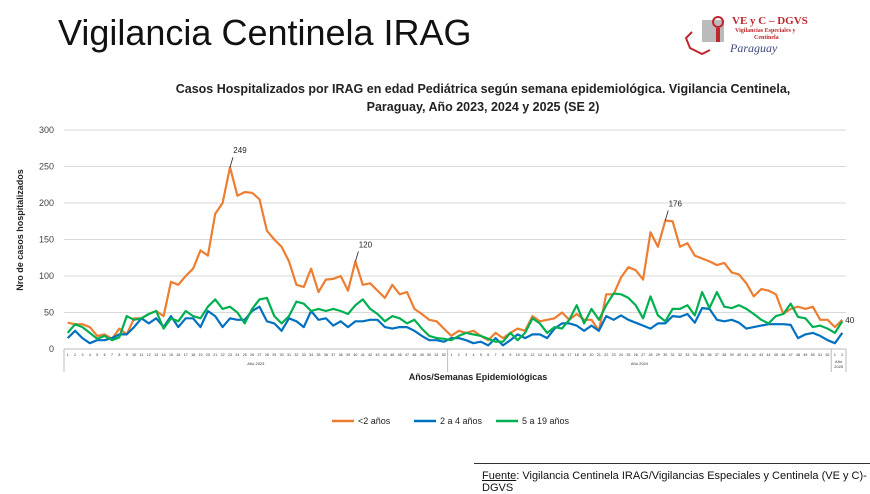 Image resolution: width=870 pixels, height=494 pixels. What do you see at coordinates (770, 21) in the screenshot?
I see `logo-line1: VE y C – DGVS` at bounding box center [770, 21].